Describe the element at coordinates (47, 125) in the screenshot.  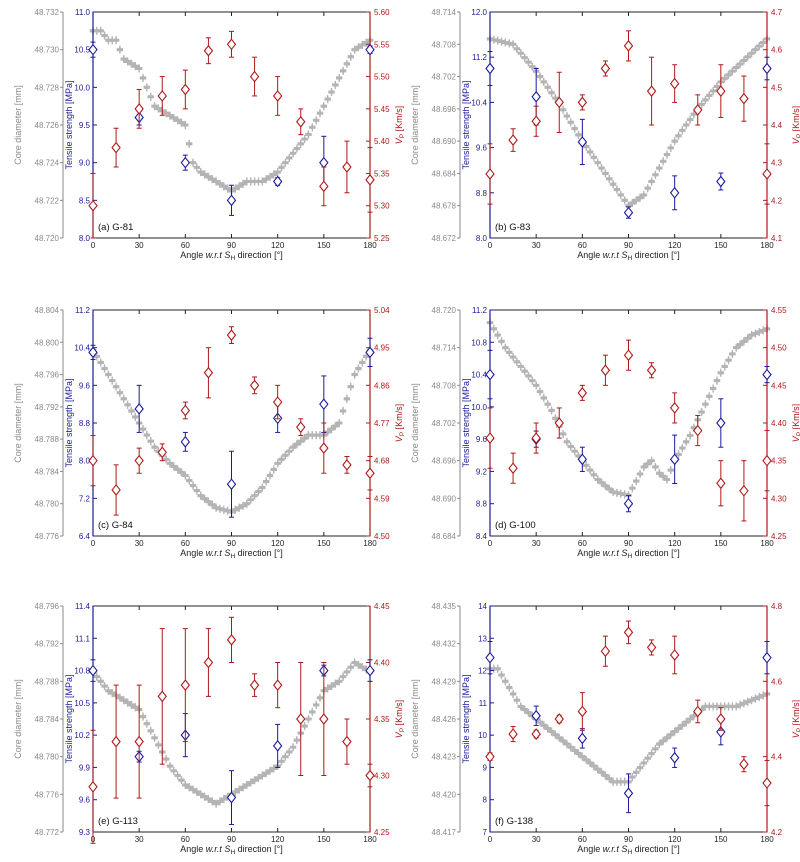
I see `core-tick-label: 48.726` at that location.